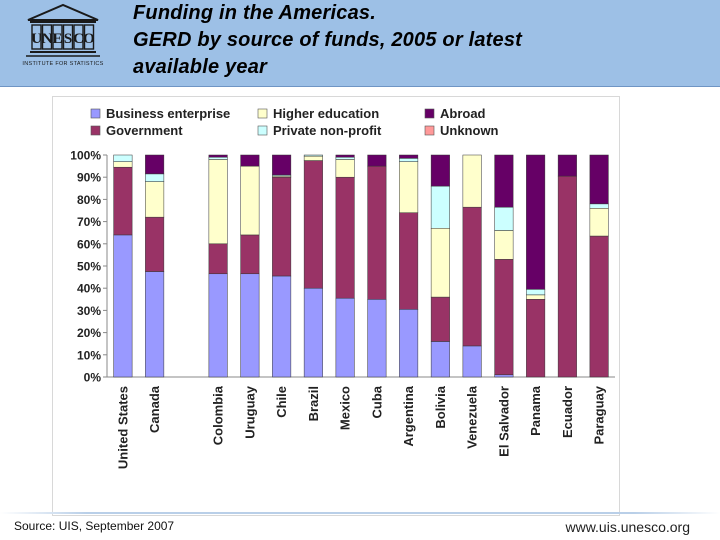  Describe the element at coordinates (200, 67) in the screenshot. I see `title-line-3: available year` at that location.